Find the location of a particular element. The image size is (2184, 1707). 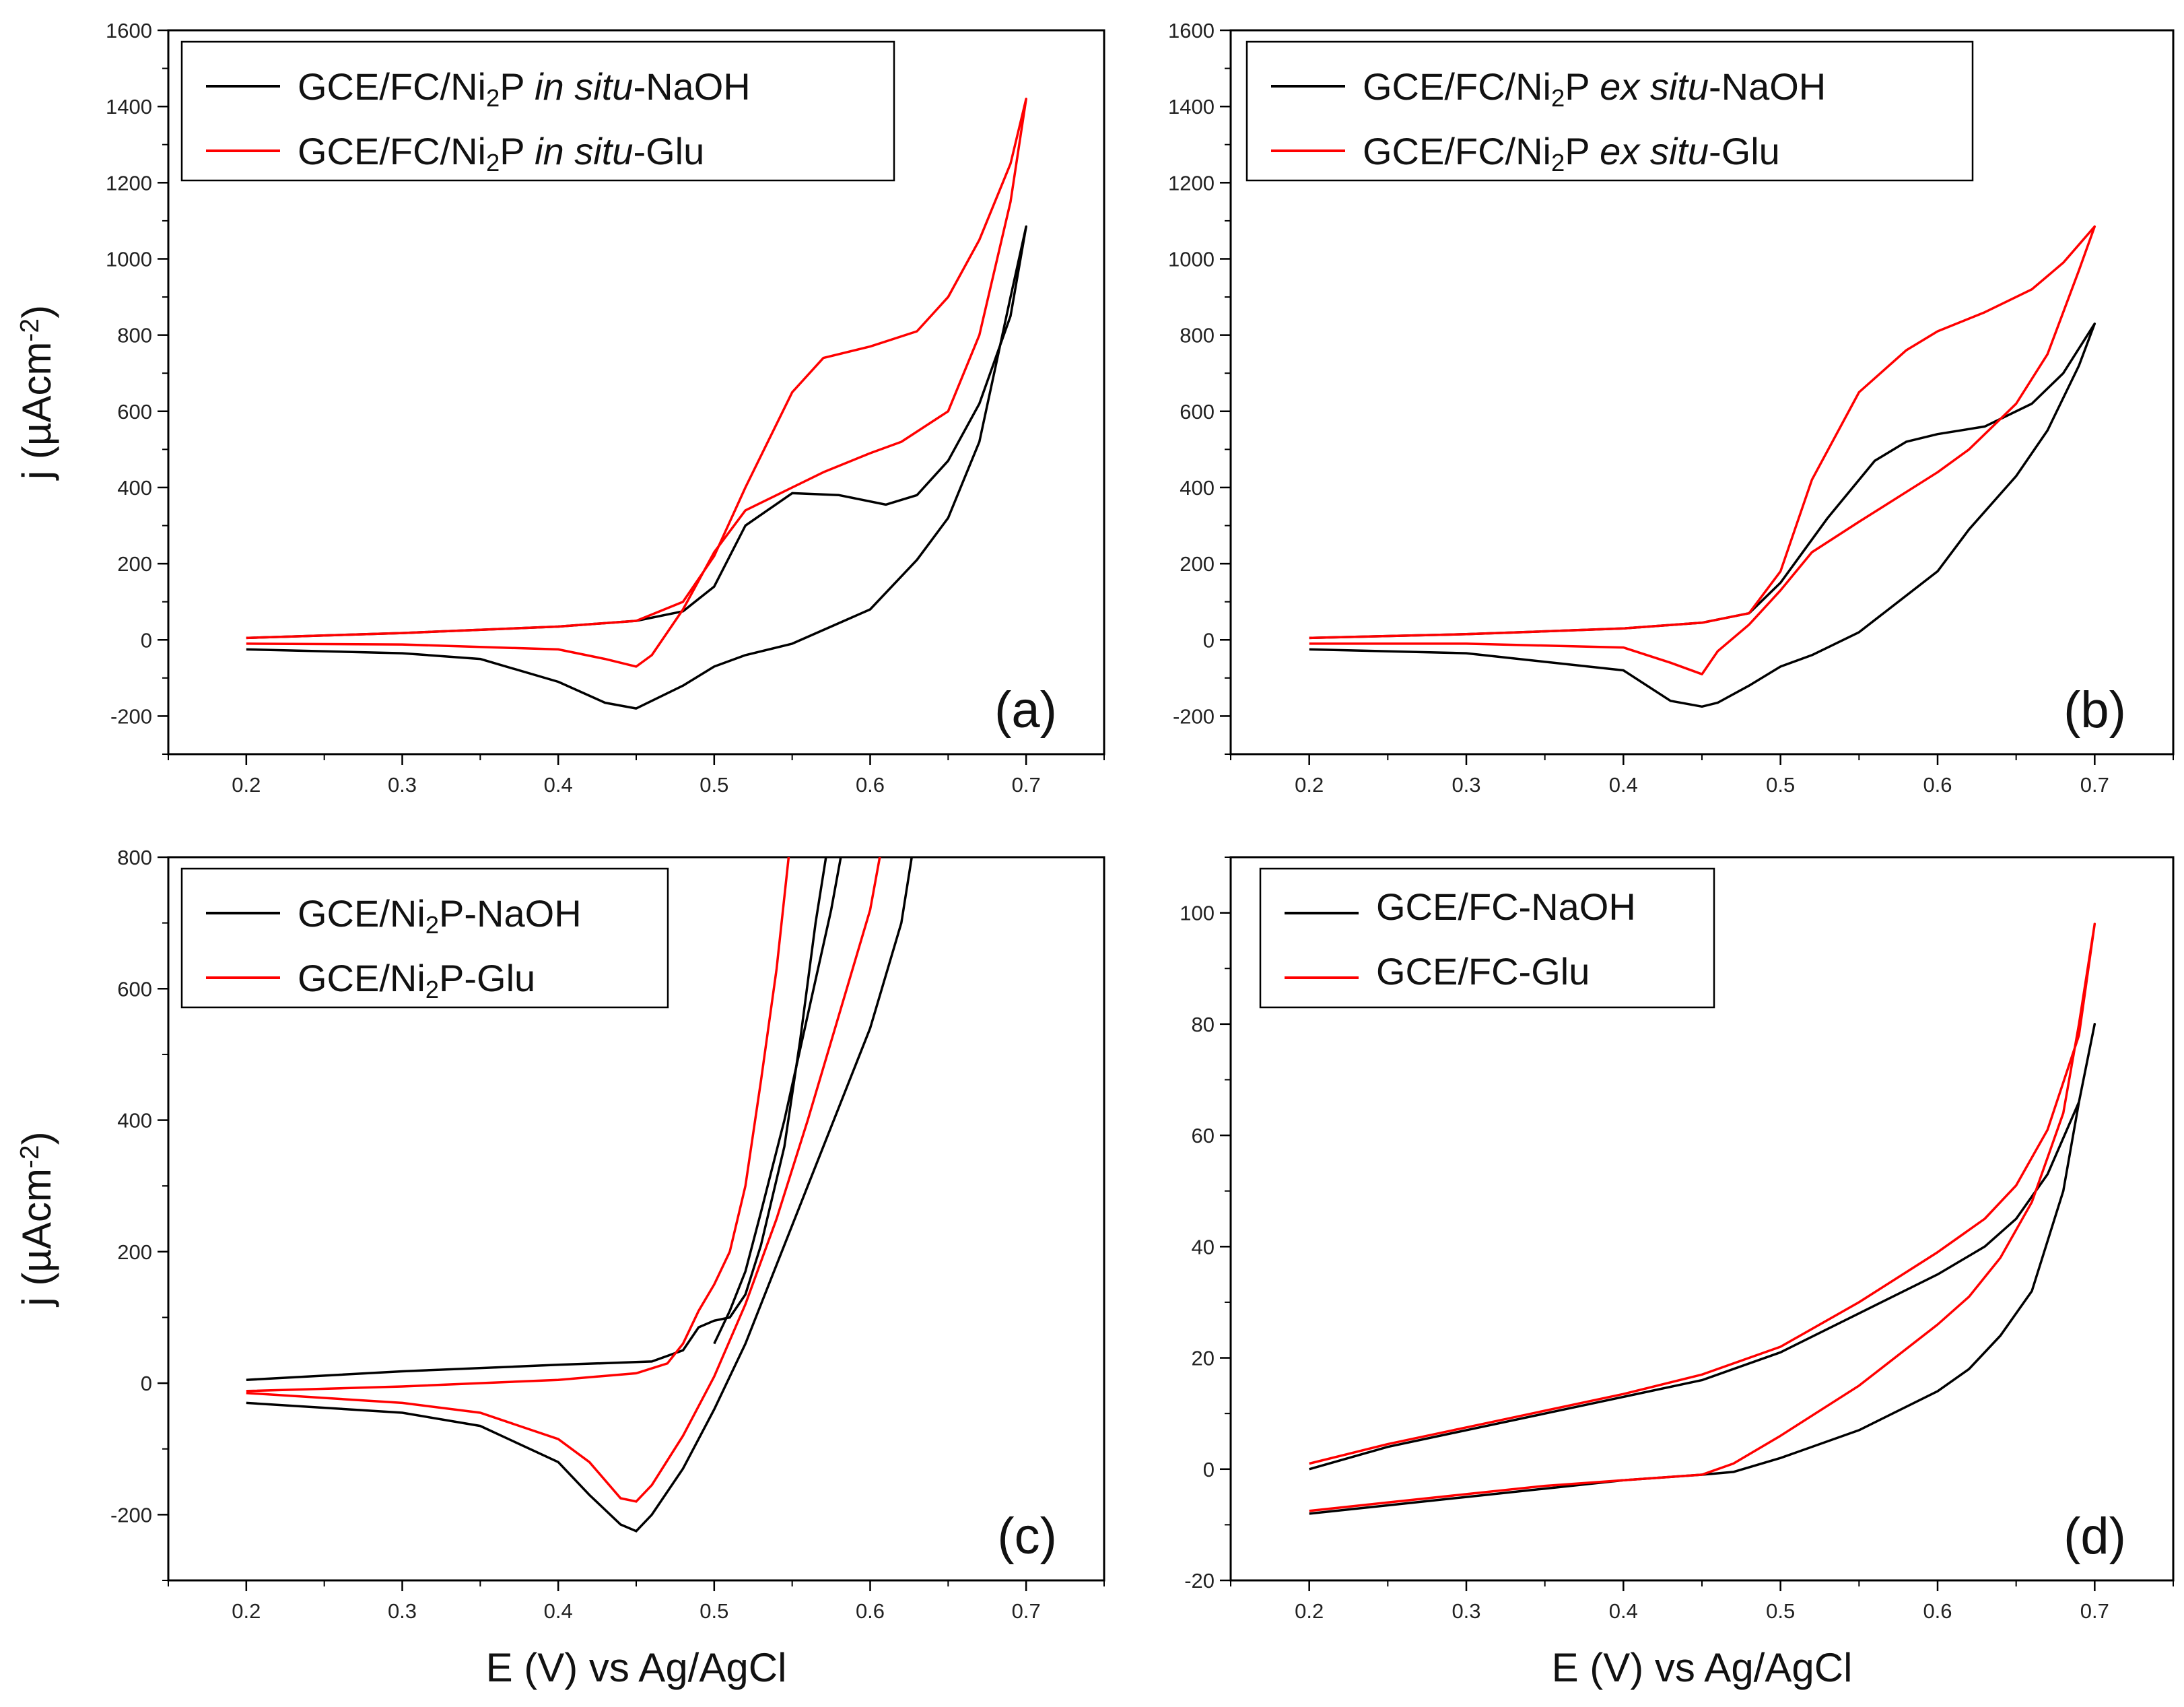

legend-label-part-0: GCE/FC-Glu is located at coordinates (1483, 972).